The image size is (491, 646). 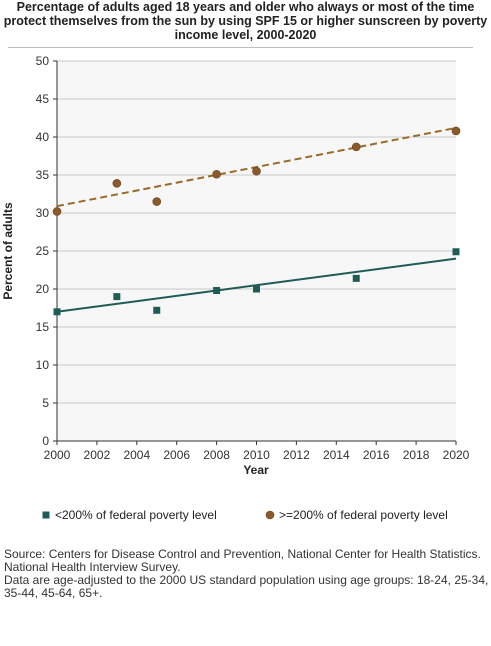 What do you see at coordinates (256, 470) in the screenshot?
I see `x-axis-label: Year` at bounding box center [256, 470].